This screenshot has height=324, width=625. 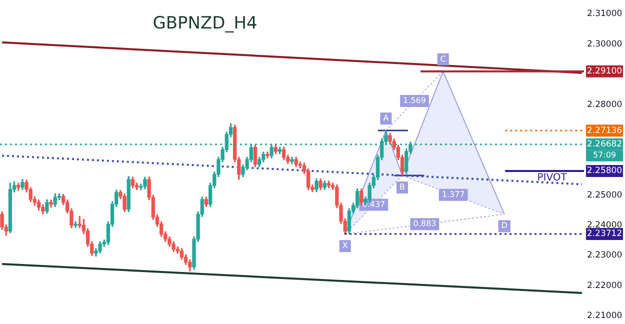 I want to click on y-tick-label: 2.22000, so click(x=604, y=285).